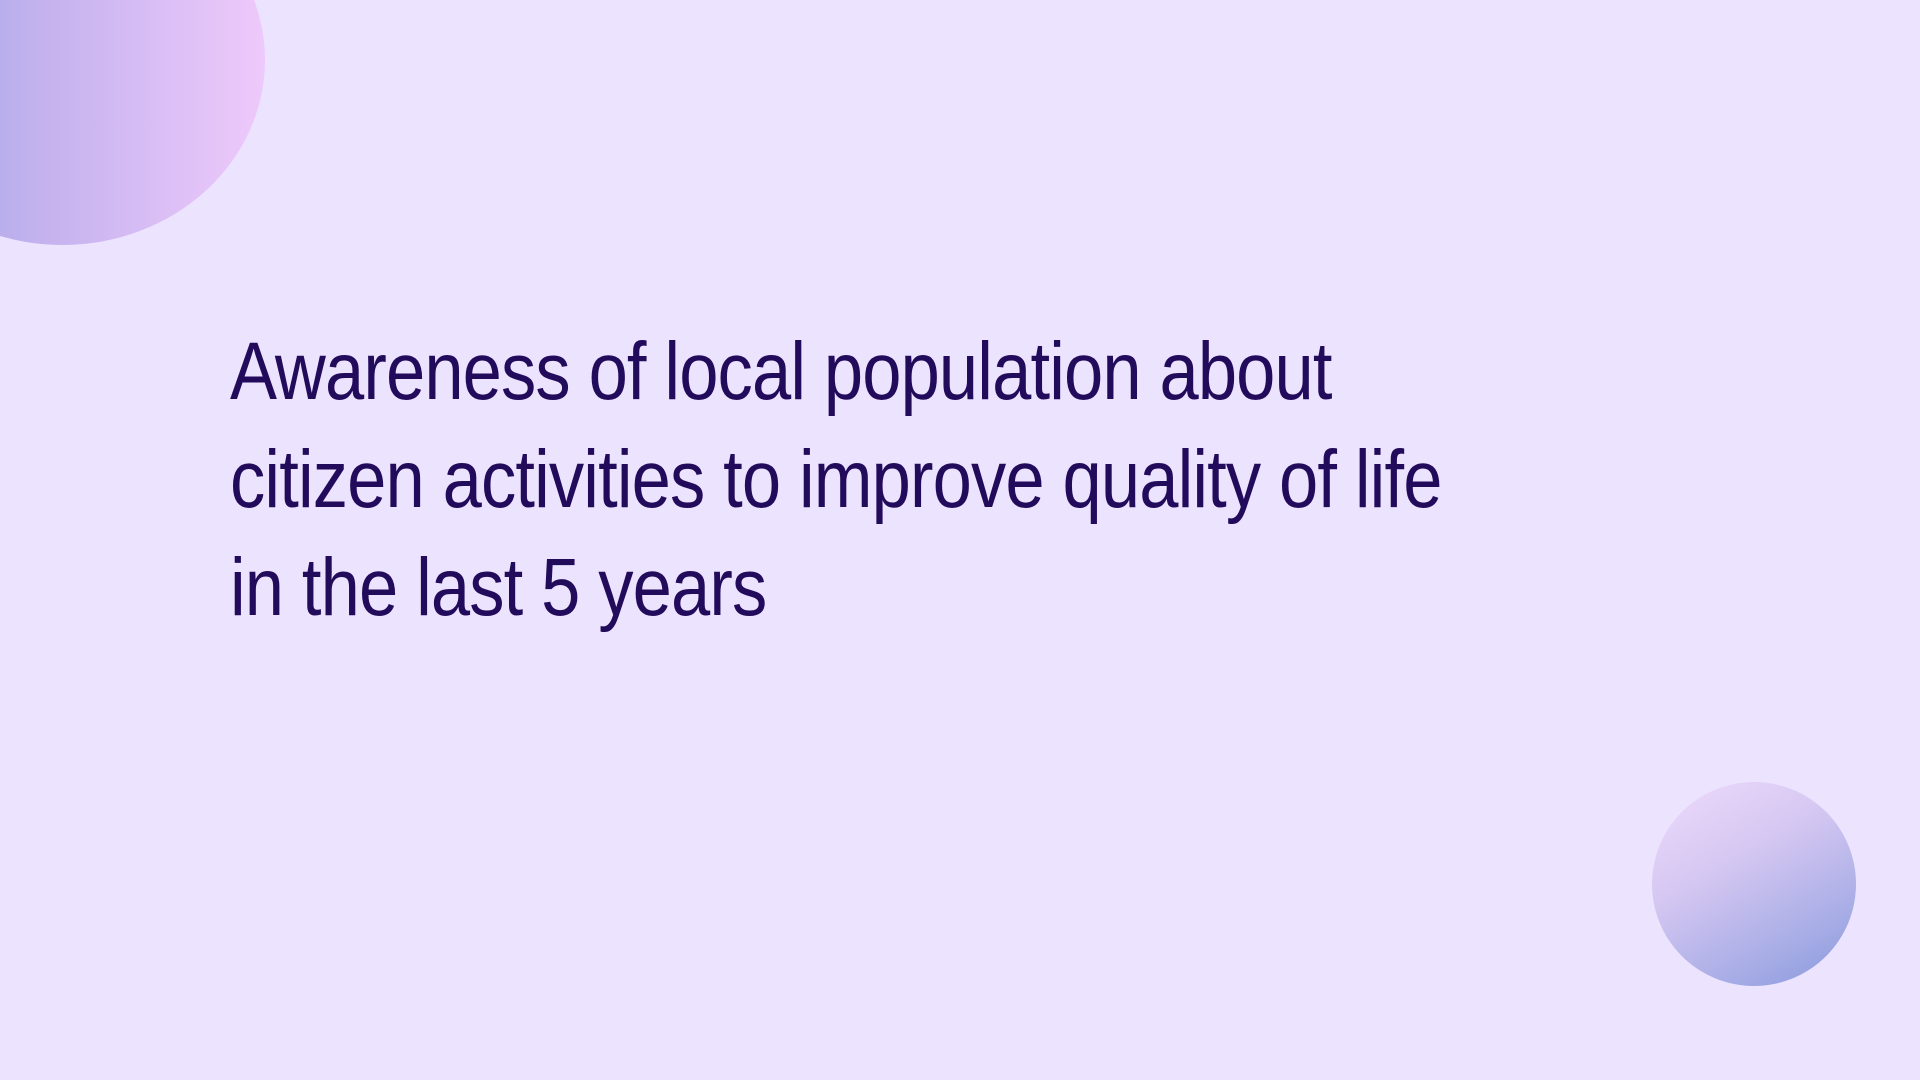  What do you see at coordinates (132, 122) in the screenshot?
I see `decorative-circle-top-left` at bounding box center [132, 122].